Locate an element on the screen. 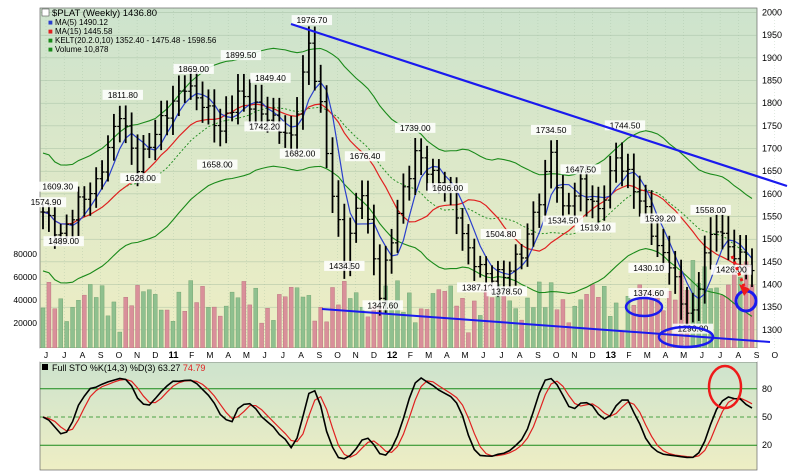 This screenshot has height=475, width=800. price-label: 1374.60 is located at coordinates (648, 293).